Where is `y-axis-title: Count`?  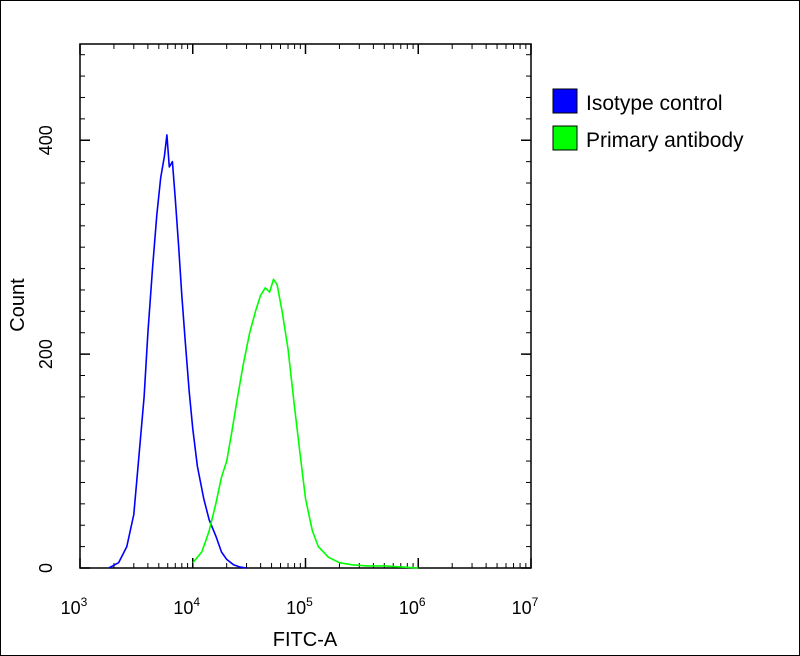 y-axis-title: Count is located at coordinates (18, 305).